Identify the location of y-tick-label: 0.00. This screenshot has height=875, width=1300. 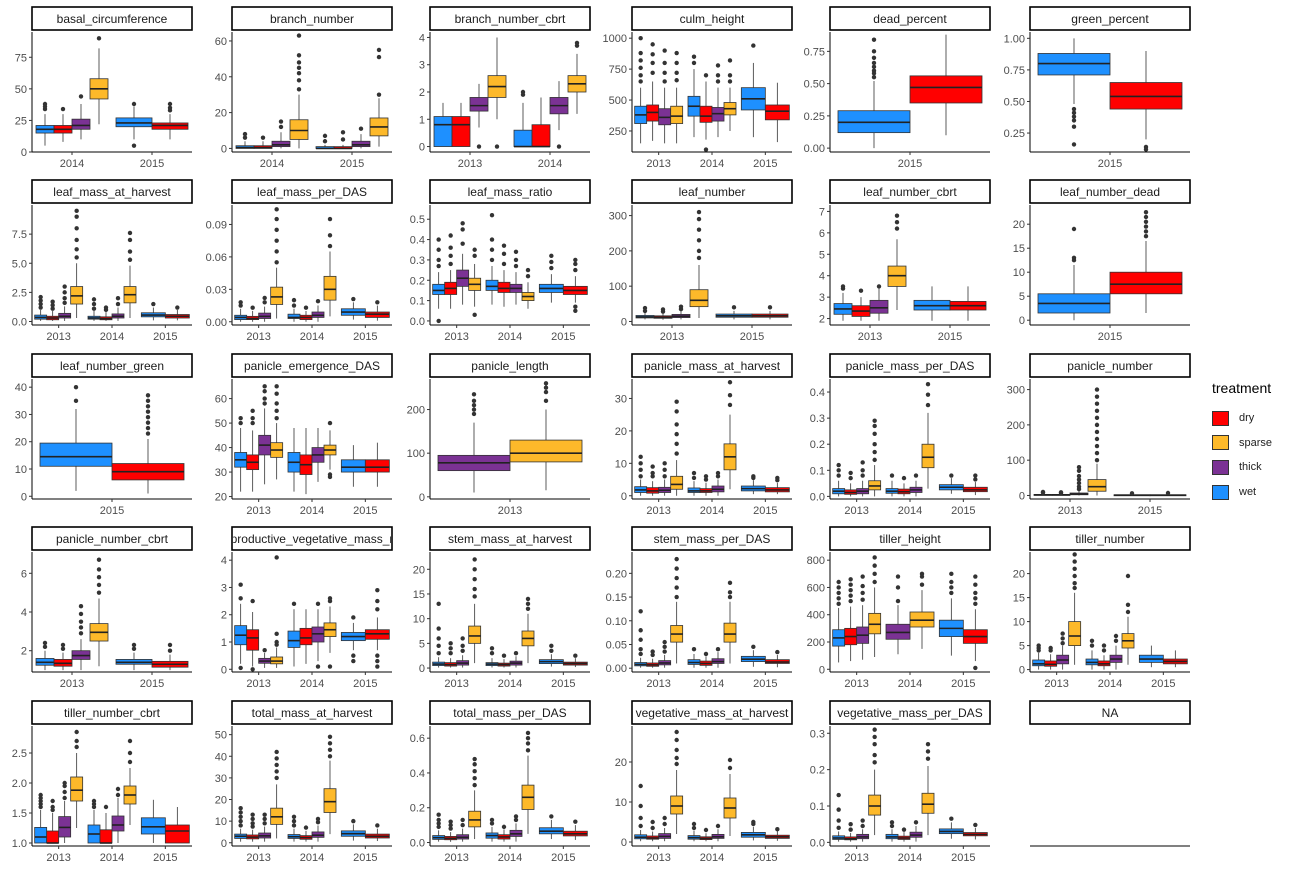
(216, 323).